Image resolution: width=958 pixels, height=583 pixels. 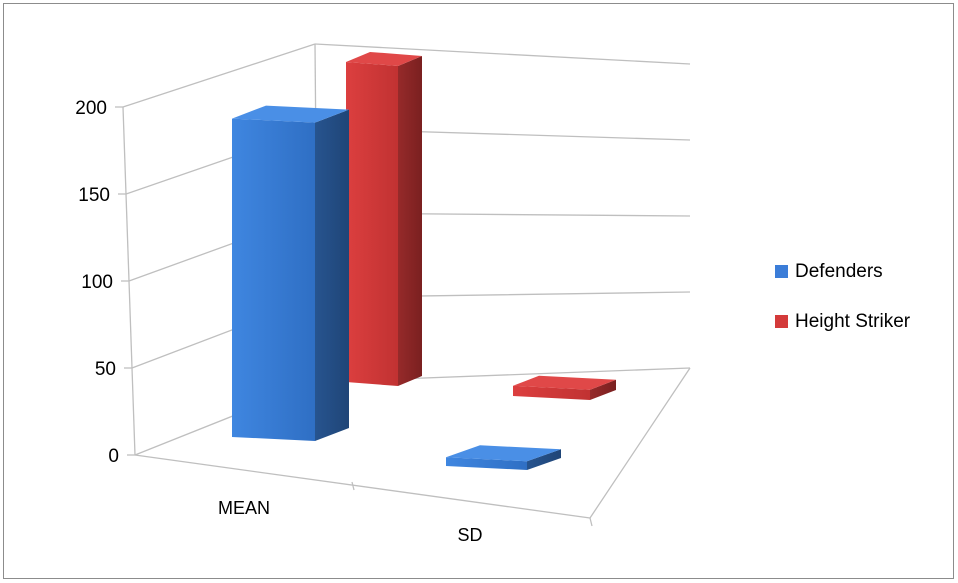 I want to click on back-top, so click(x=502, y=54).